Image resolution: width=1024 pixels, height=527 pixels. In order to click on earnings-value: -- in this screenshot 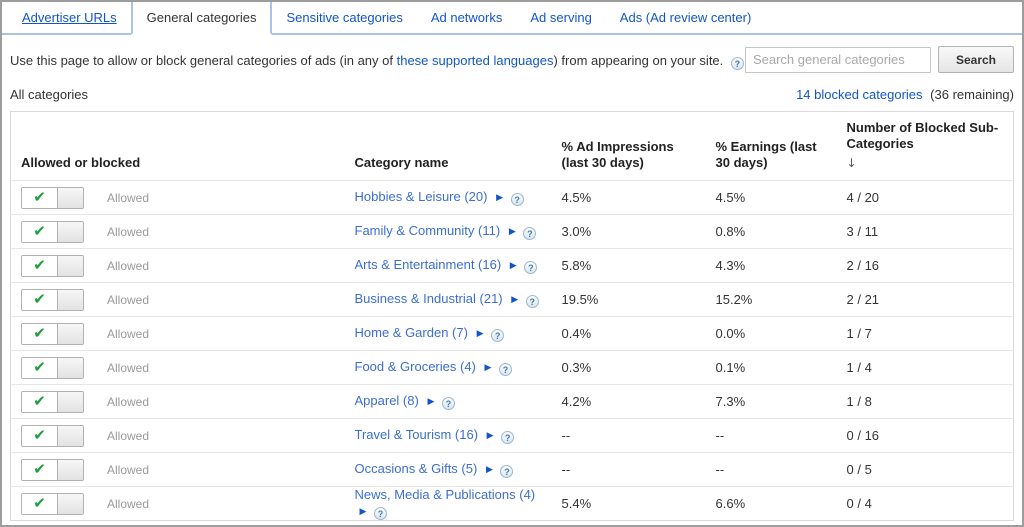, I will do `click(771, 469)`.